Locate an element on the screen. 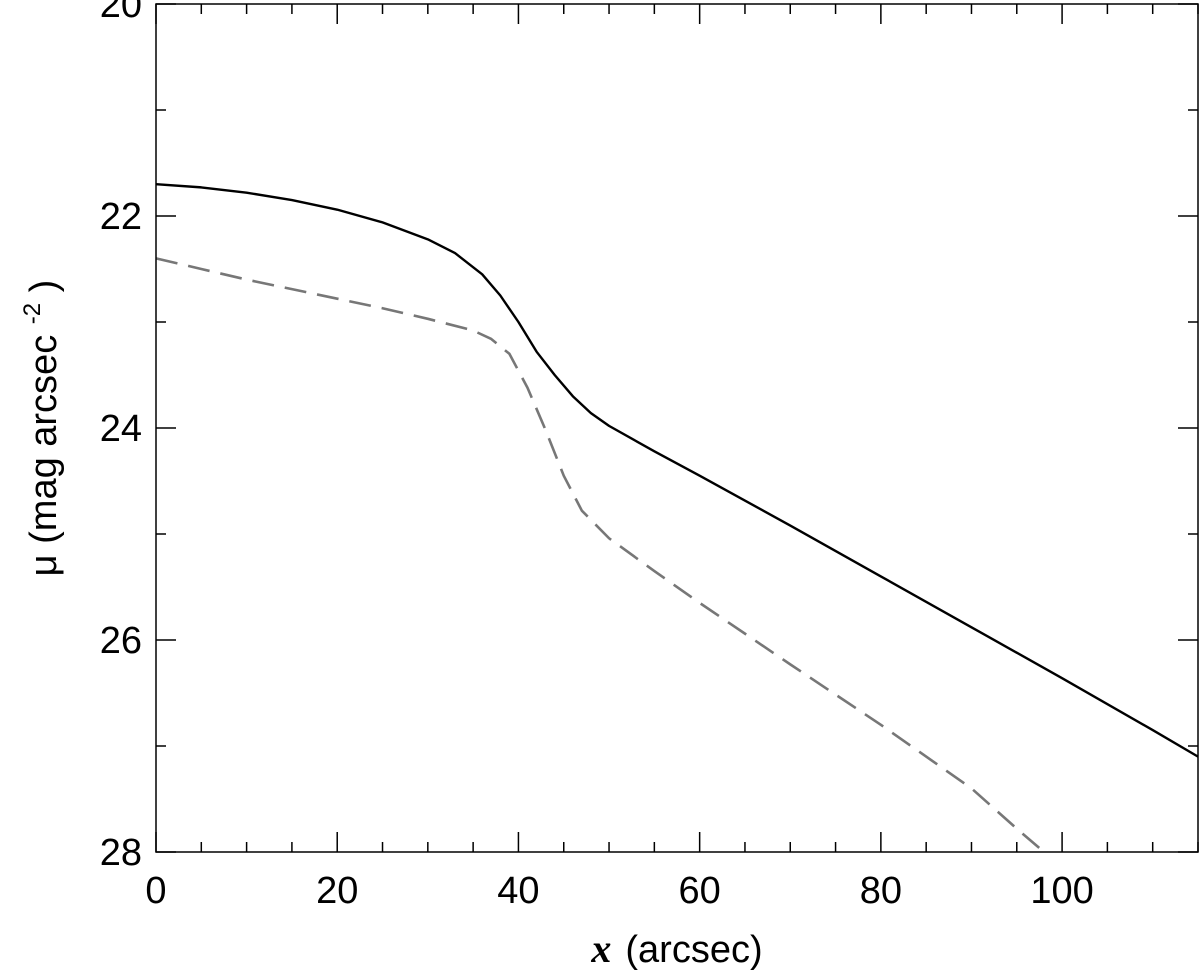 The image size is (1200, 975). x-tick-label: 100 is located at coordinates (1061, 891).